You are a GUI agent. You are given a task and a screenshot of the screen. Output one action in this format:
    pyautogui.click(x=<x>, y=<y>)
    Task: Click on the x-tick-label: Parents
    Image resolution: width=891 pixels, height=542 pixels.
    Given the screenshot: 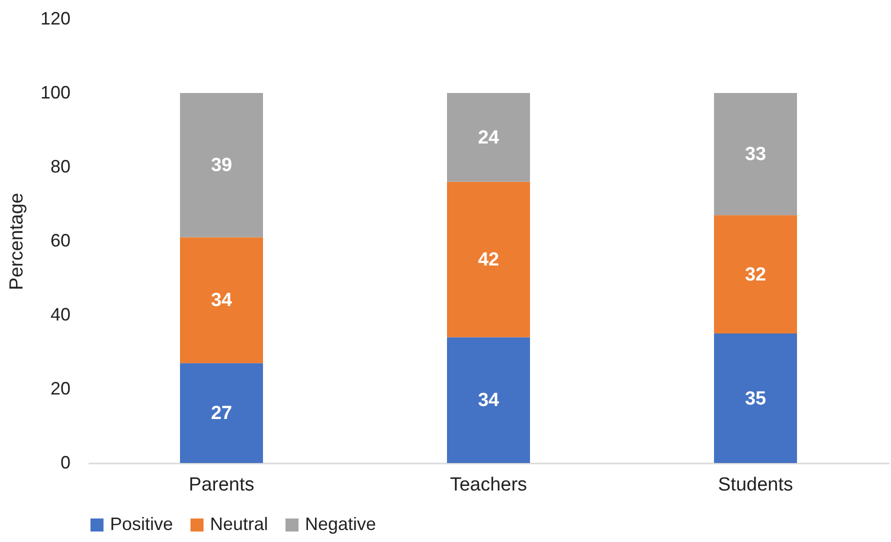 What is the action you would take?
    pyautogui.click(x=221, y=485)
    